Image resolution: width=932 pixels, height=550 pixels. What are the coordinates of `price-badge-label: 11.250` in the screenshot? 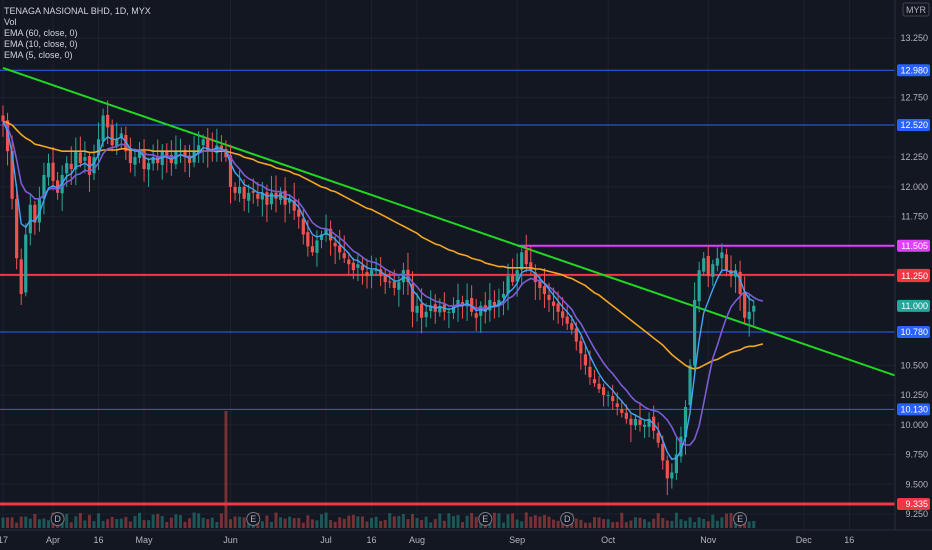 It's located at (914, 276).